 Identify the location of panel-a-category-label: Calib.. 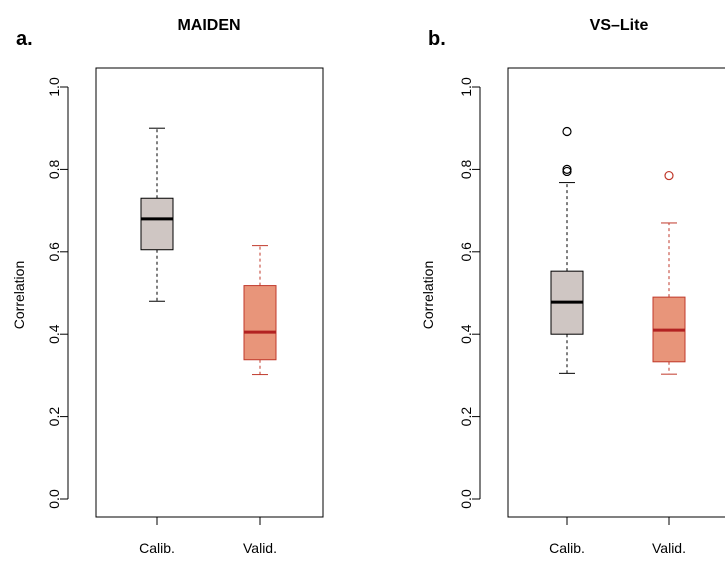
(157, 548).